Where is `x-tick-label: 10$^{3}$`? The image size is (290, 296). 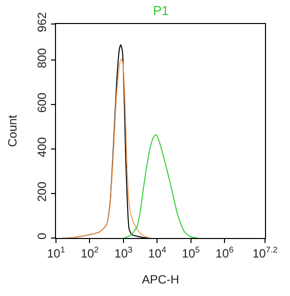 x-tick-label: 10$^{3}$ is located at coordinates (123, 252).